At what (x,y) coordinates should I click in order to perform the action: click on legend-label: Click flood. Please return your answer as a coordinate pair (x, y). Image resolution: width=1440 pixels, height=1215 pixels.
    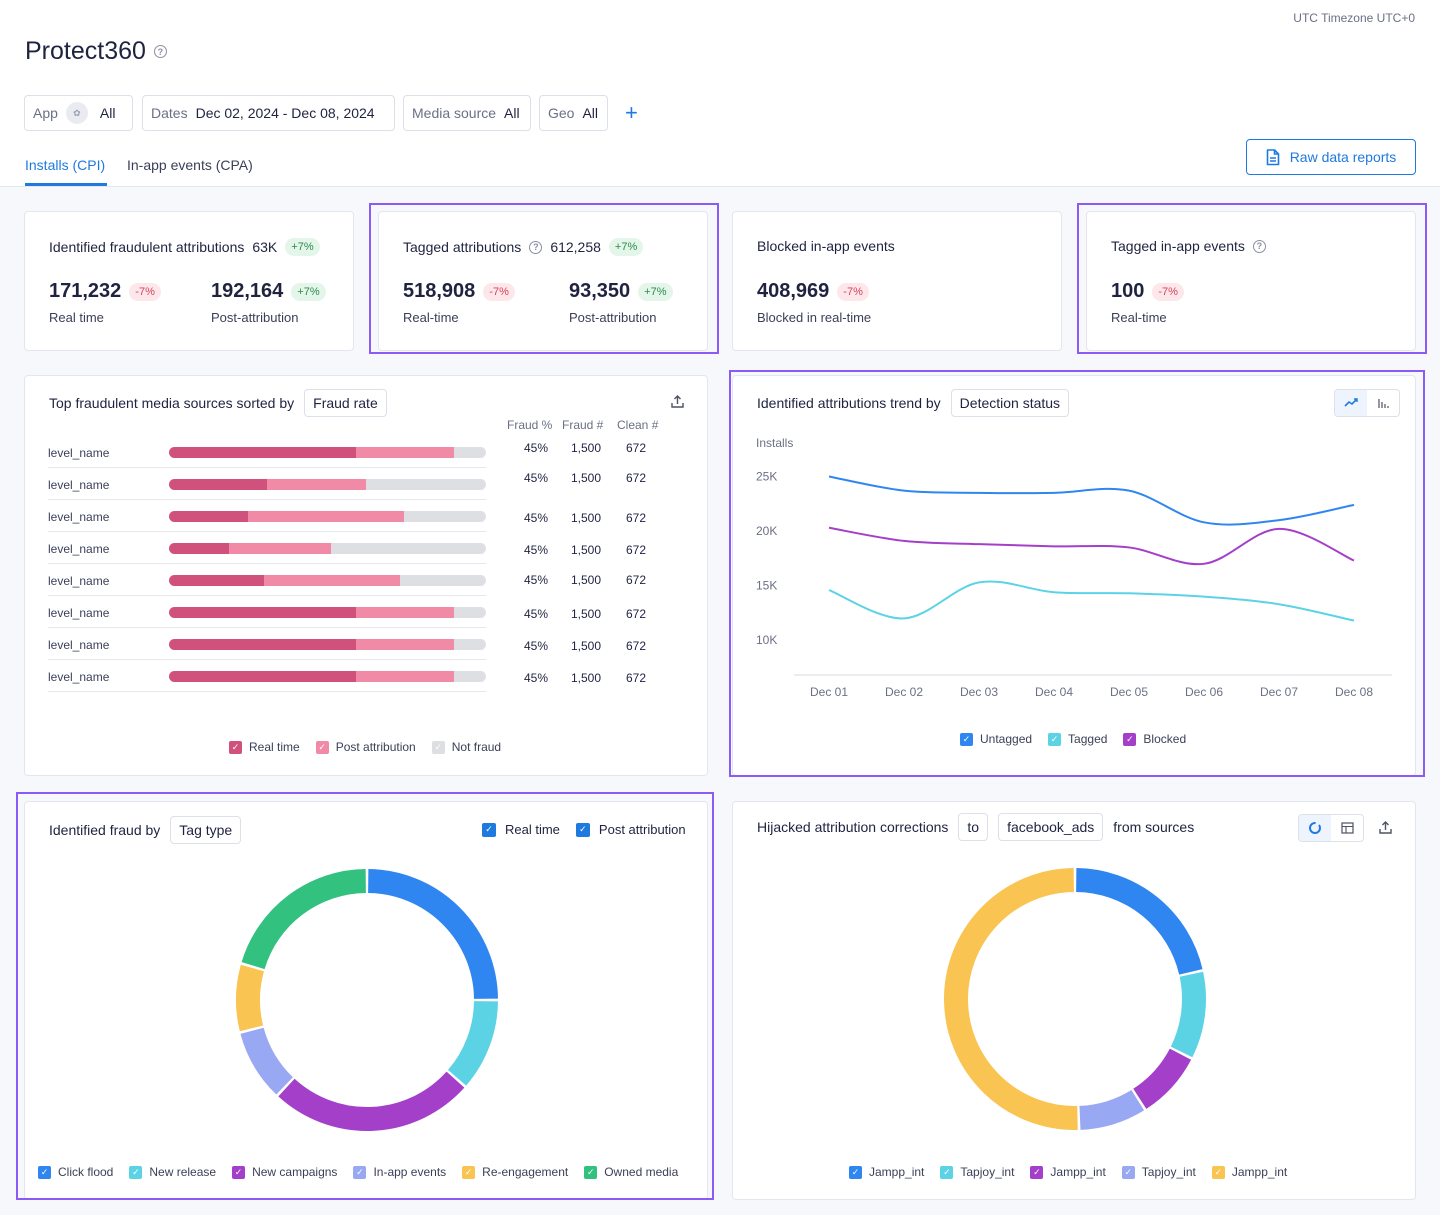
    Looking at the image, I should click on (86, 1172).